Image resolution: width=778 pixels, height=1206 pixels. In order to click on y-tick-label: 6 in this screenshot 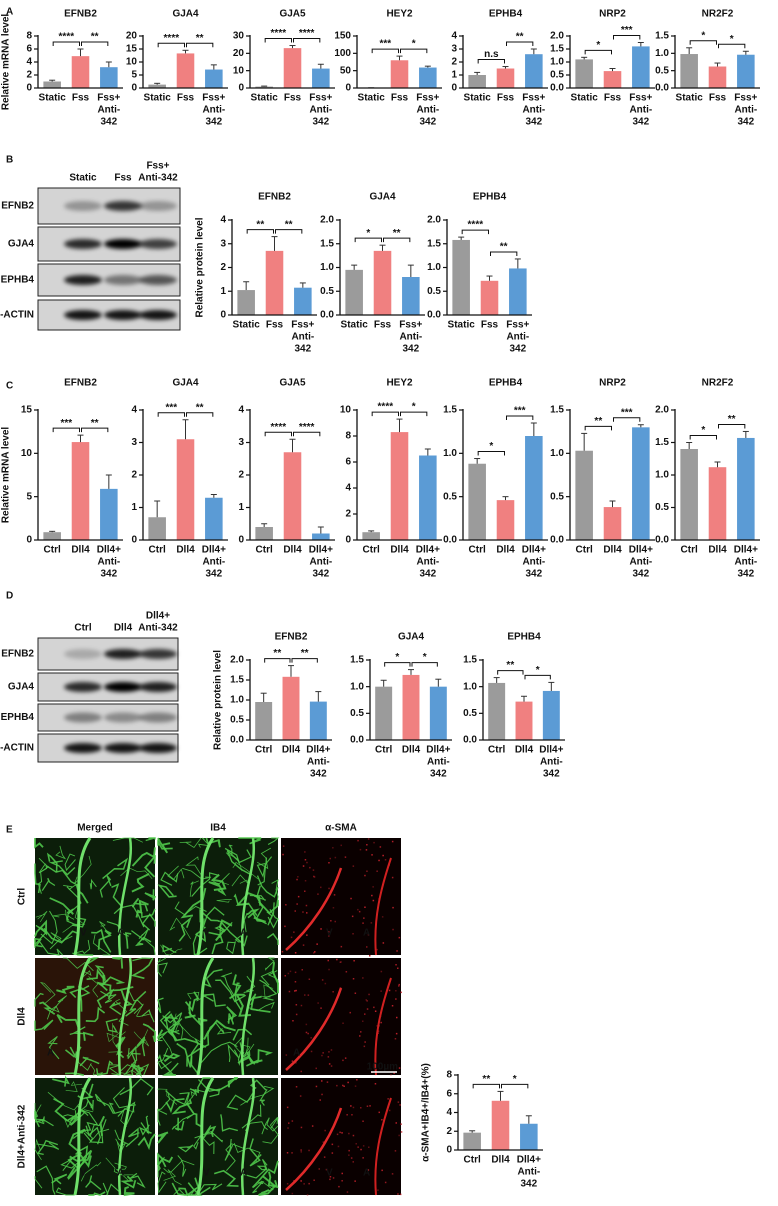, I will do `click(29, 49)`.